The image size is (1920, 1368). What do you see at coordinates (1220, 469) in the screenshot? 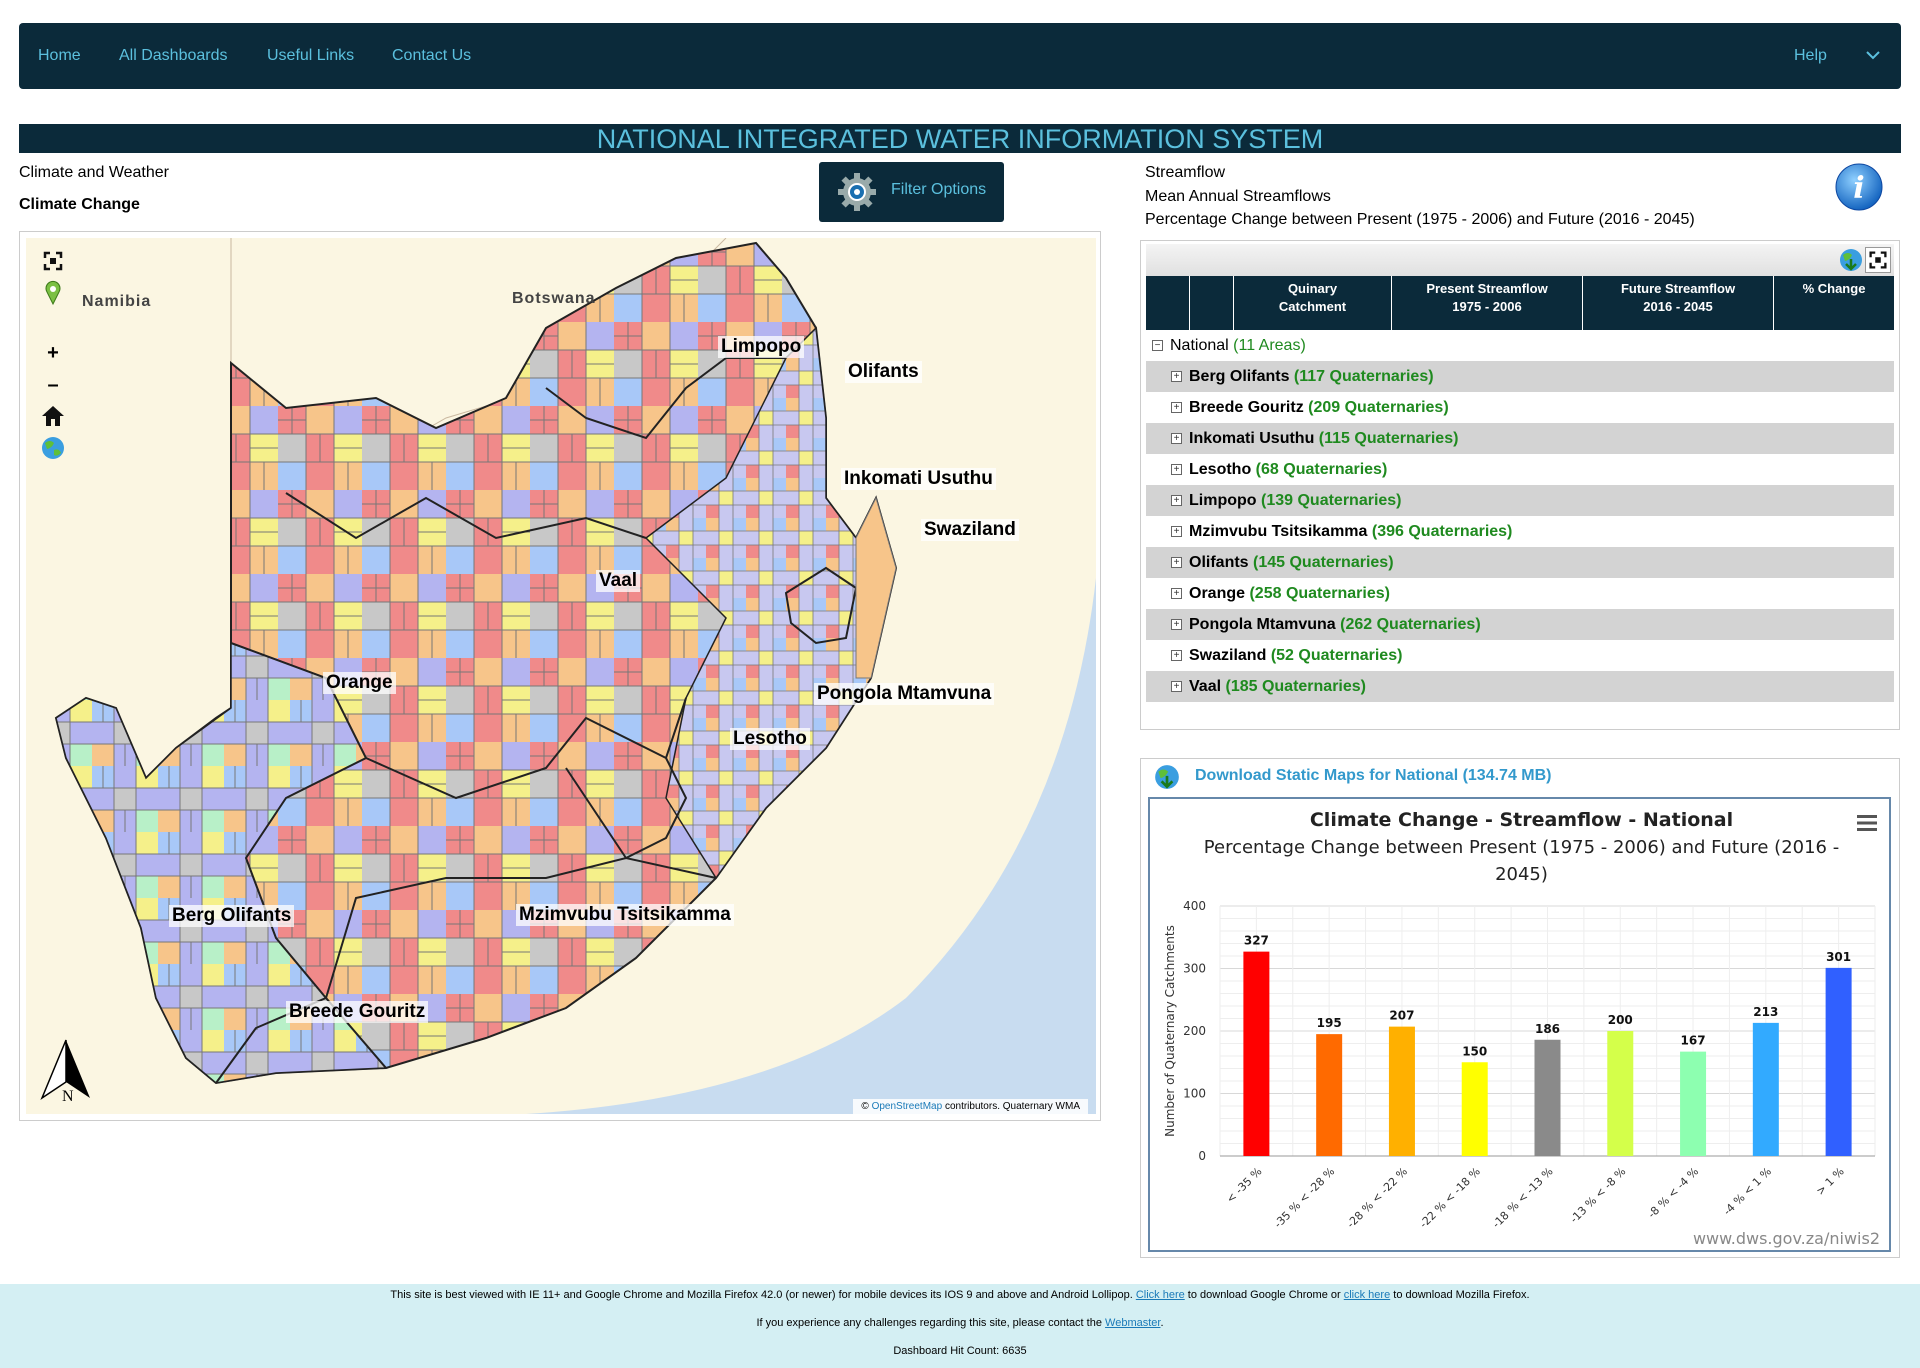
I see `row-name: Lesotho` at bounding box center [1220, 469].